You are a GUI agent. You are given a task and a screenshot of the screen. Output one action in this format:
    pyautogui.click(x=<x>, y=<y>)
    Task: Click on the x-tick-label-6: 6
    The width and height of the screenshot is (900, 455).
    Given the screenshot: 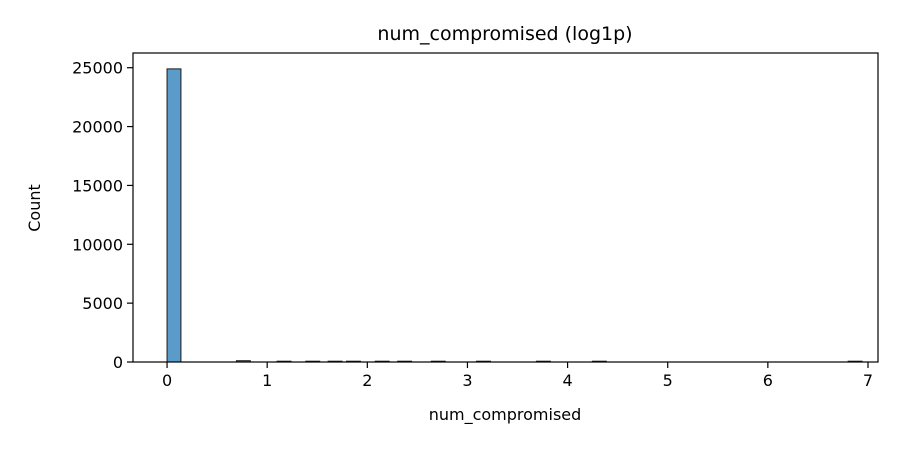 What is the action you would take?
    pyautogui.click(x=768, y=380)
    